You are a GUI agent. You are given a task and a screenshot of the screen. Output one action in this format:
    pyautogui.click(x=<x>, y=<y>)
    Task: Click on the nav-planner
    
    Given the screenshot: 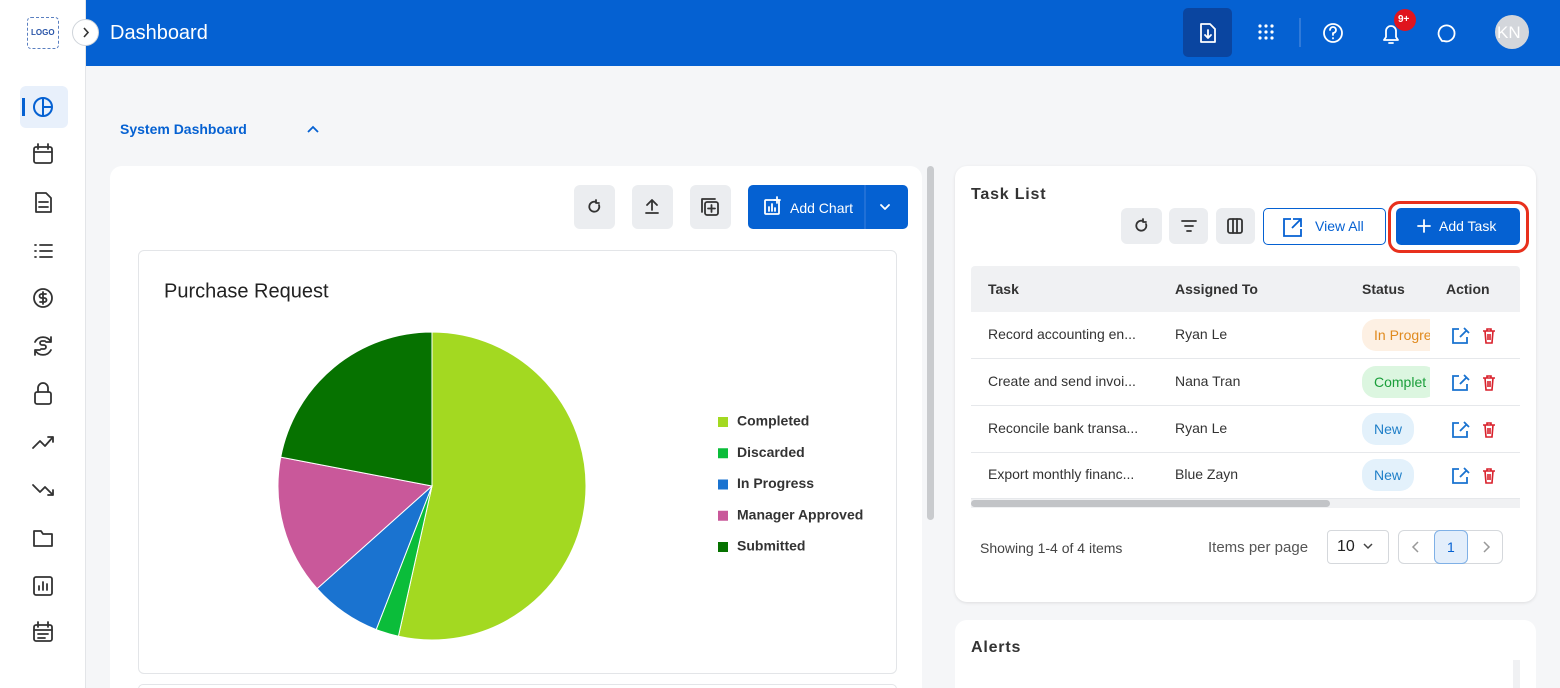 What is the action you would take?
    pyautogui.click(x=43, y=631)
    